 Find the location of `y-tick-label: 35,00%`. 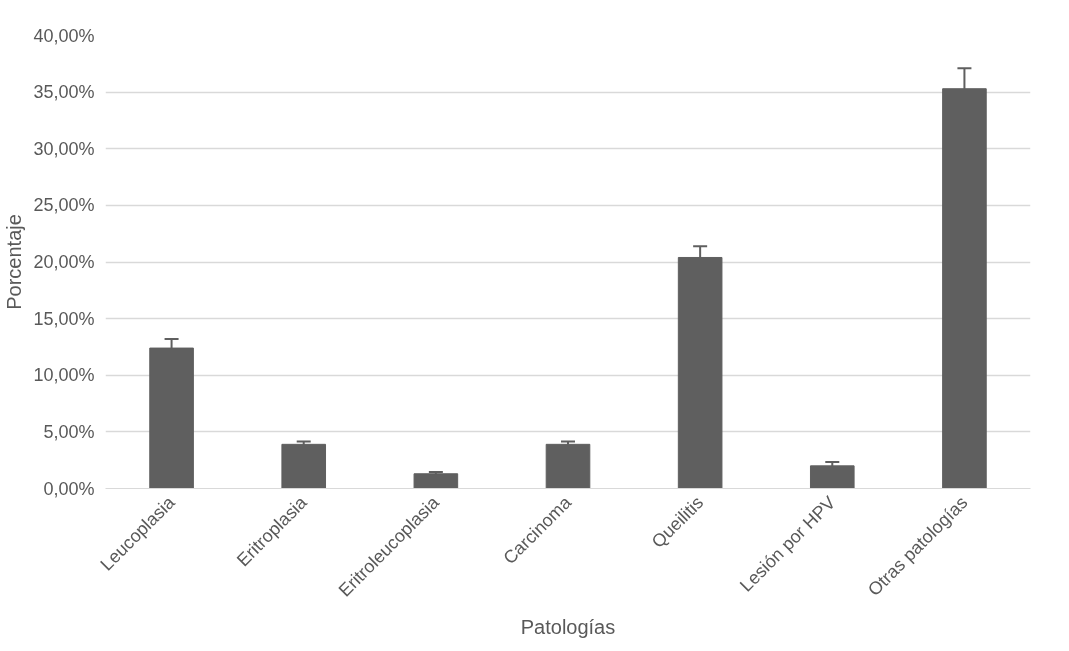

y-tick-label: 35,00% is located at coordinates (64, 92).